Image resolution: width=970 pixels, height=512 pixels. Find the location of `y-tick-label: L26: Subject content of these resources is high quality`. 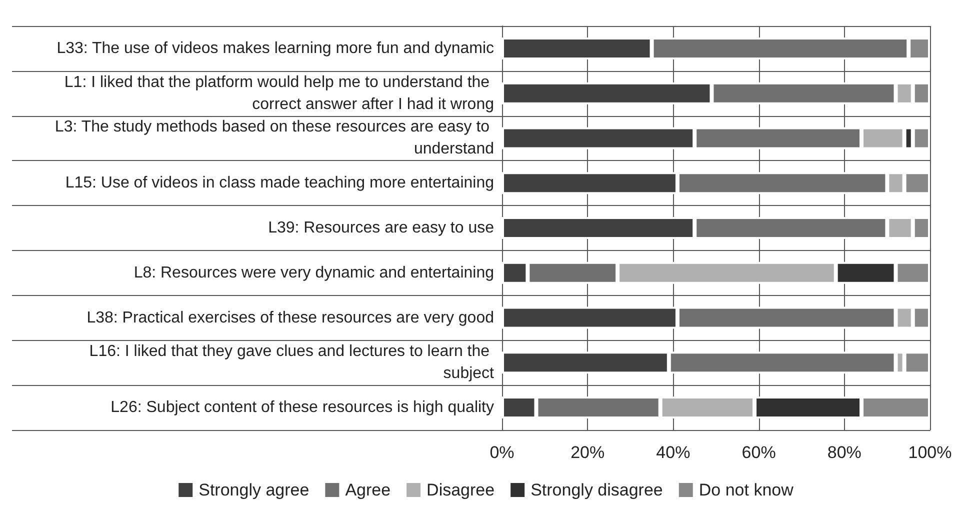

y-tick-label: L26: Subject content of these resources is high quality is located at coordinates (302, 407).